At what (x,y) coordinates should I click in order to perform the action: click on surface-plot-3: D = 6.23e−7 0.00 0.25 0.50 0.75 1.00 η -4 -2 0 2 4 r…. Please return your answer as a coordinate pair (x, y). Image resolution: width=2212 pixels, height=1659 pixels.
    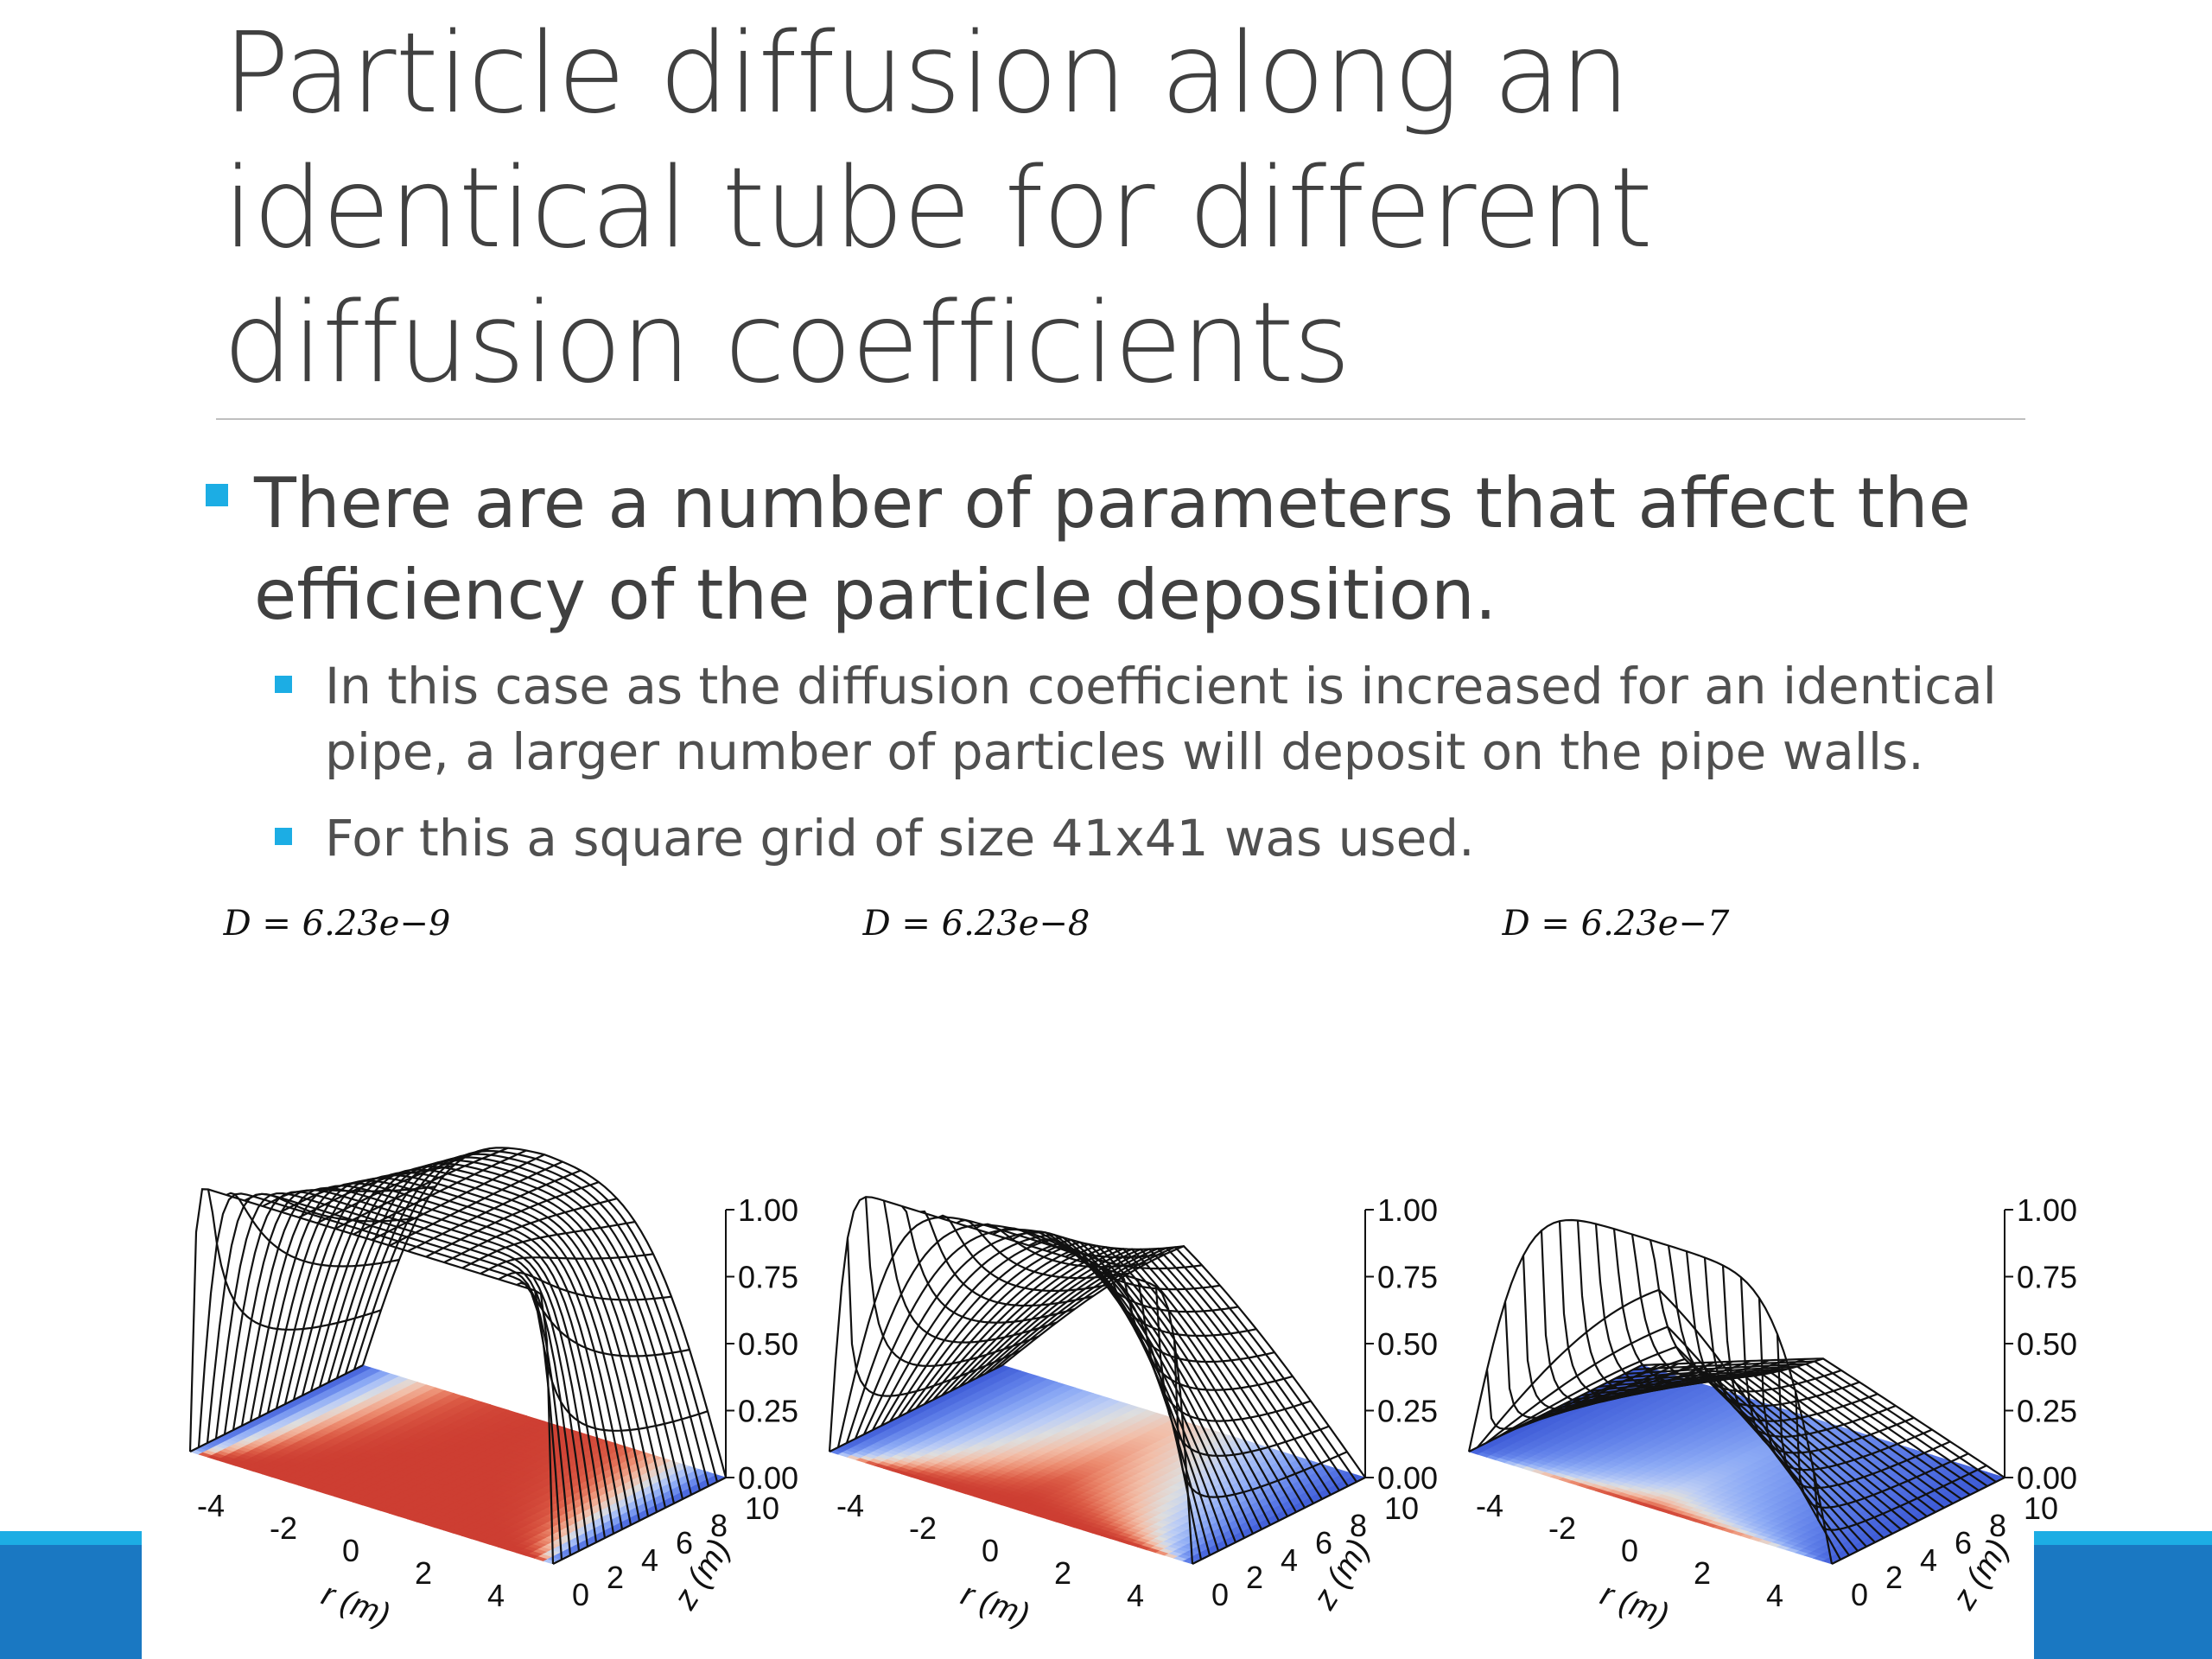
    Looking at the image, I should click on (1754, 1279).